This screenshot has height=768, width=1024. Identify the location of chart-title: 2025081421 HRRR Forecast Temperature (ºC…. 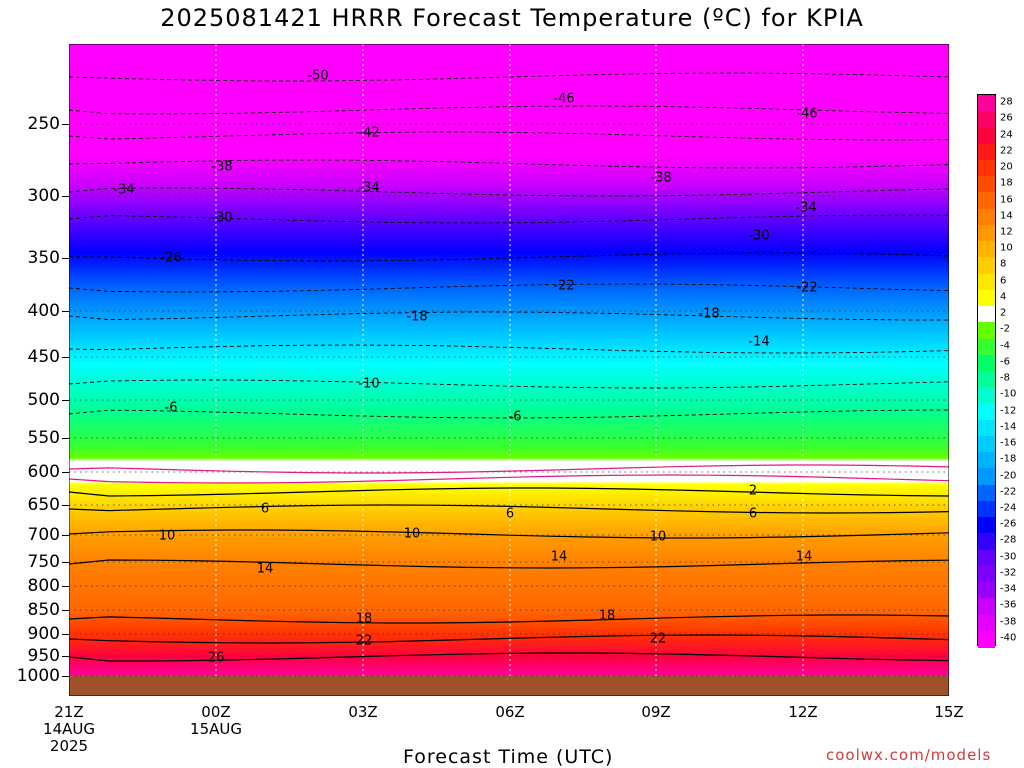
(512, 18).